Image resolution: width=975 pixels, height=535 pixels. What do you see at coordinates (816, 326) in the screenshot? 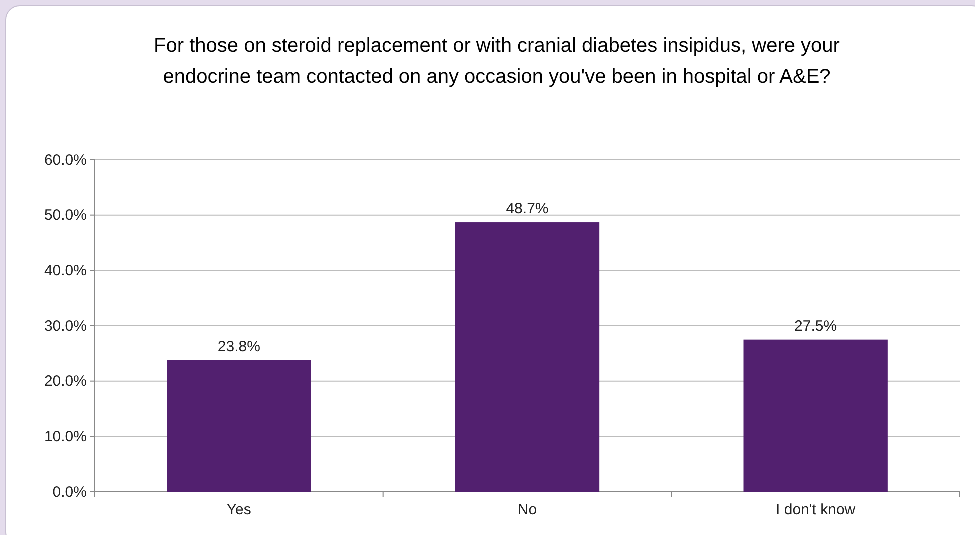
I see `data-label: 27.5%` at bounding box center [816, 326].